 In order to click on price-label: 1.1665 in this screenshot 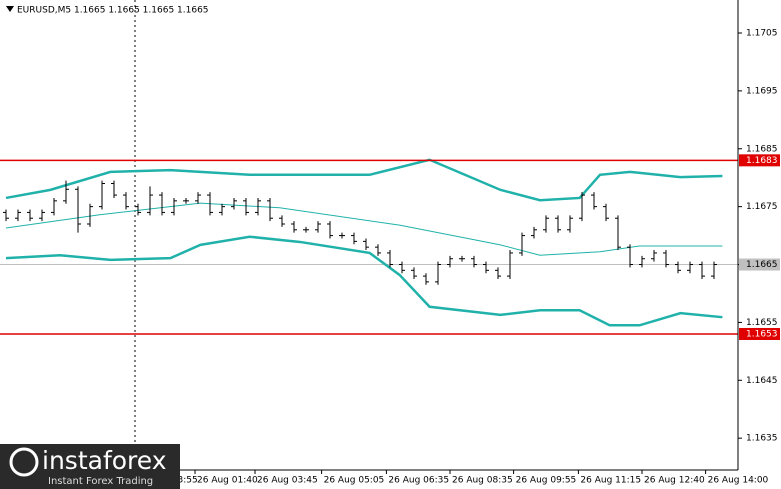, I will do `click(762, 265)`.